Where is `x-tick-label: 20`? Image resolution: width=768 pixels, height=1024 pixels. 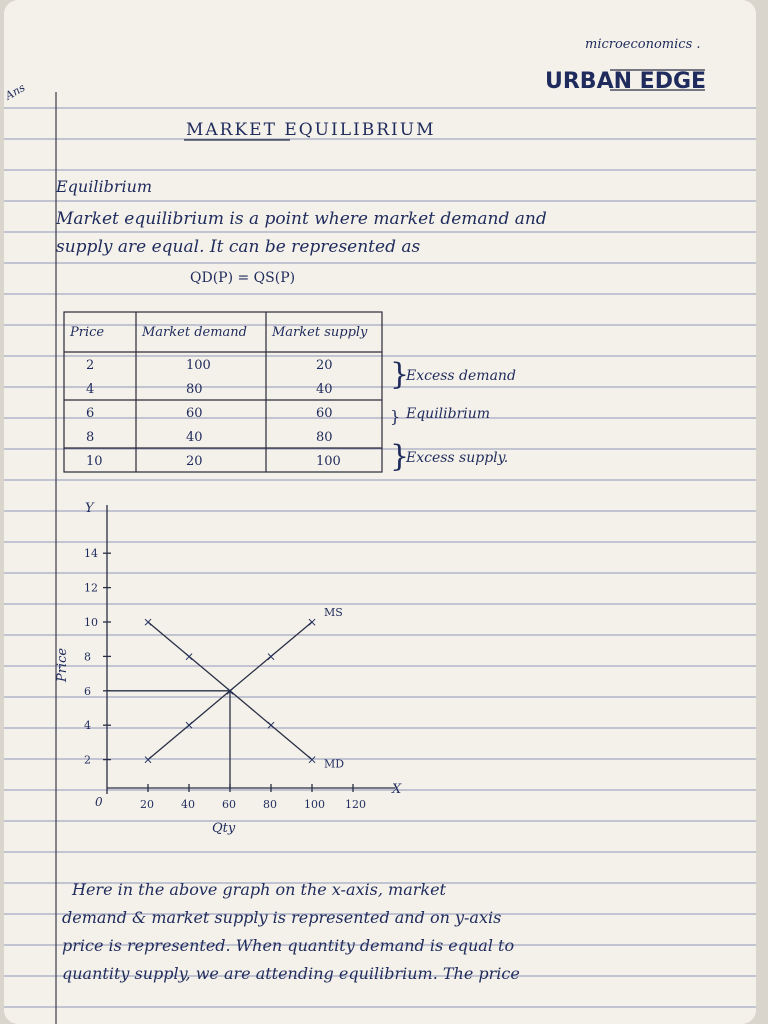
x-tick-label: 20 is located at coordinates (147, 804).